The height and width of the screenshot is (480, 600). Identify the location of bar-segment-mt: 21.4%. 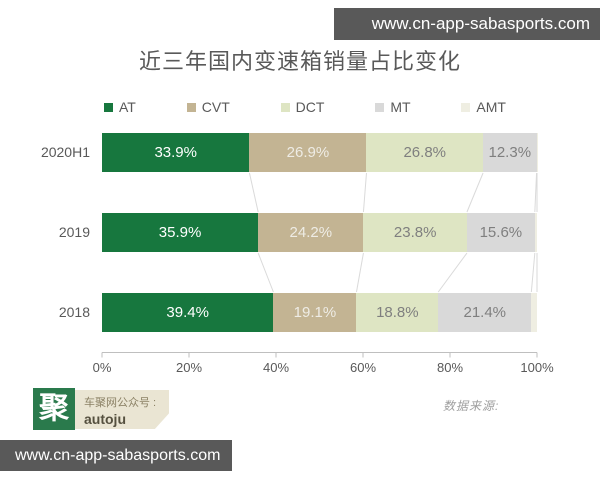
(485, 312).